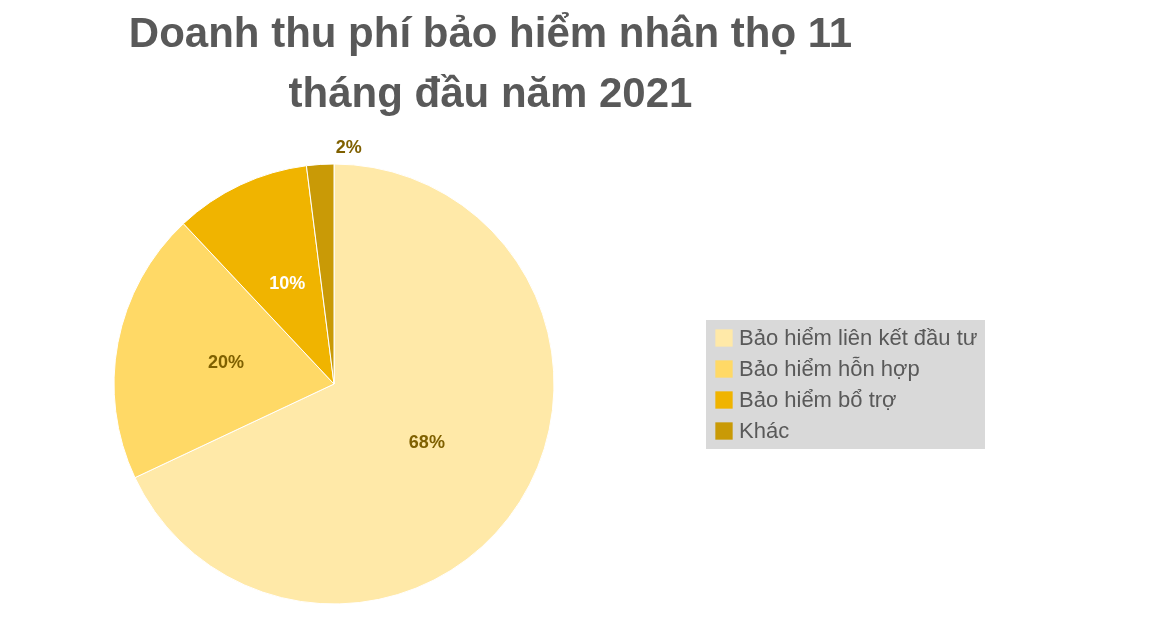 This screenshot has width=1155, height=628. Describe the element at coordinates (287, 283) in the screenshot. I see `data-label: 10%` at that location.